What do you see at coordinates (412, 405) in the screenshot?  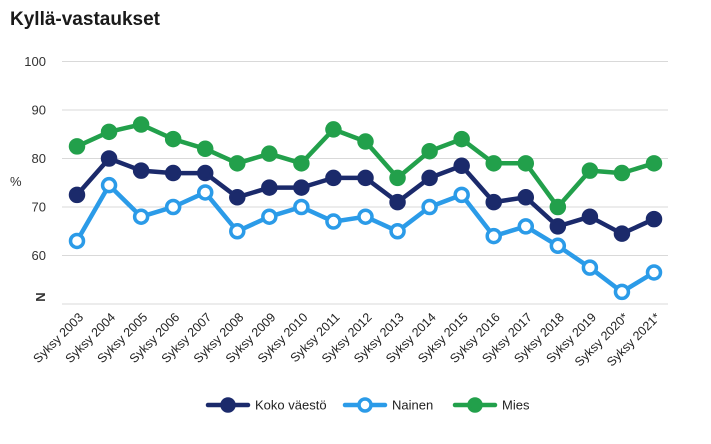 I see `legend-label: Nainen` at bounding box center [412, 405].